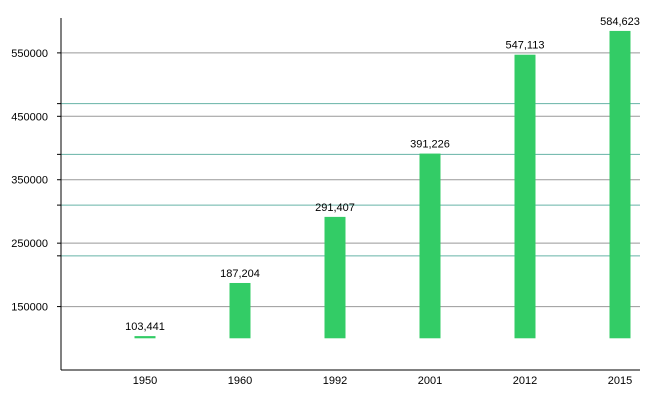 Image resolution: width=650 pixels, height=400 pixels. I want to click on data-label: 103,441, so click(145, 327).